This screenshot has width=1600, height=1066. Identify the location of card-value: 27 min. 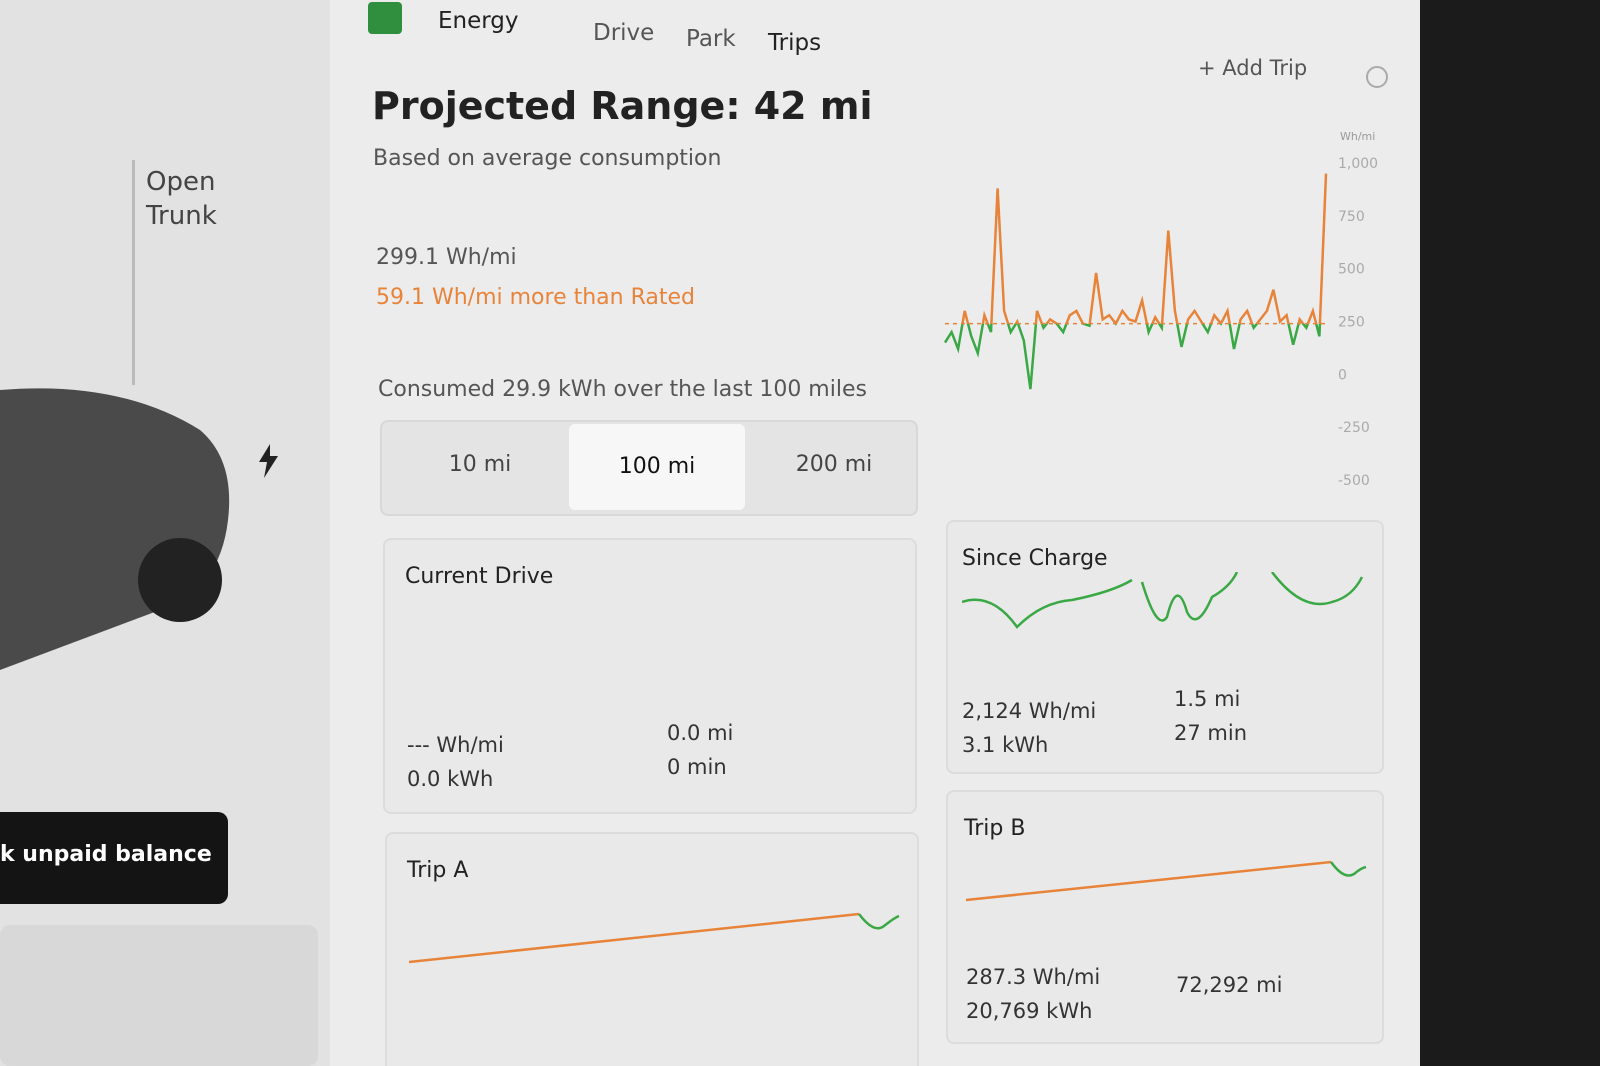
(1210, 733).